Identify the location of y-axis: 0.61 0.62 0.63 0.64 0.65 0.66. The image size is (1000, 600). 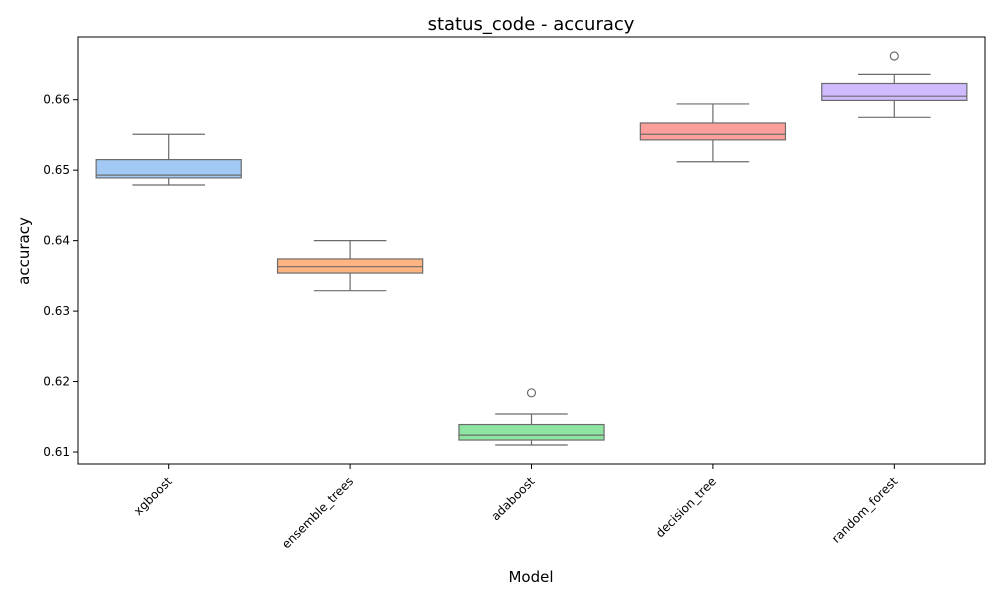
(60, 276).